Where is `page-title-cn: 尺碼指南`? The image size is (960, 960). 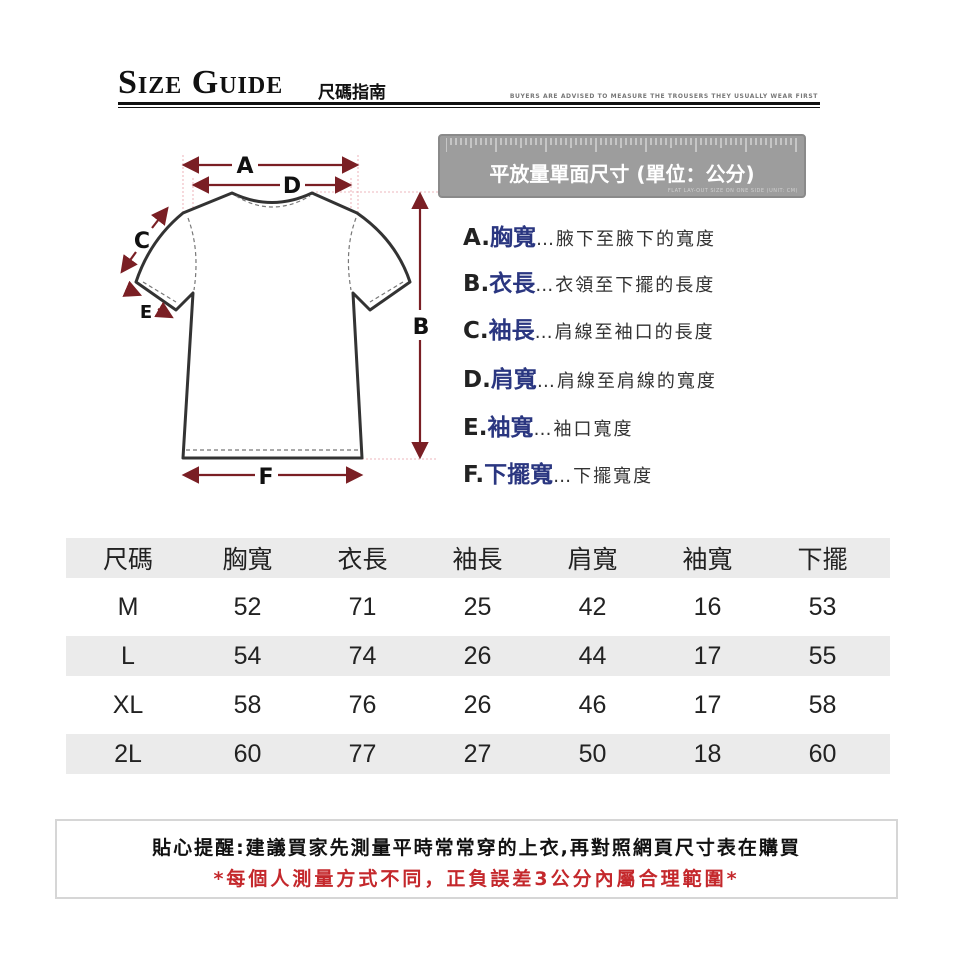 page-title-cn: 尺碼指南 is located at coordinates (352, 93).